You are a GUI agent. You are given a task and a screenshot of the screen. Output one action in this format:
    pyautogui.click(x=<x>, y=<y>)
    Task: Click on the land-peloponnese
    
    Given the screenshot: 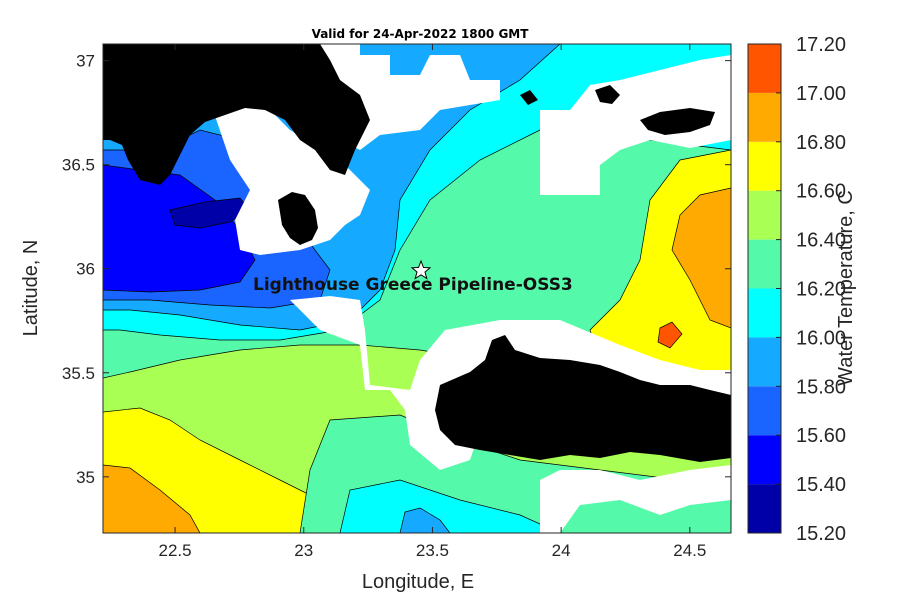 What is the action you would take?
    pyautogui.click(x=236, y=114)
    